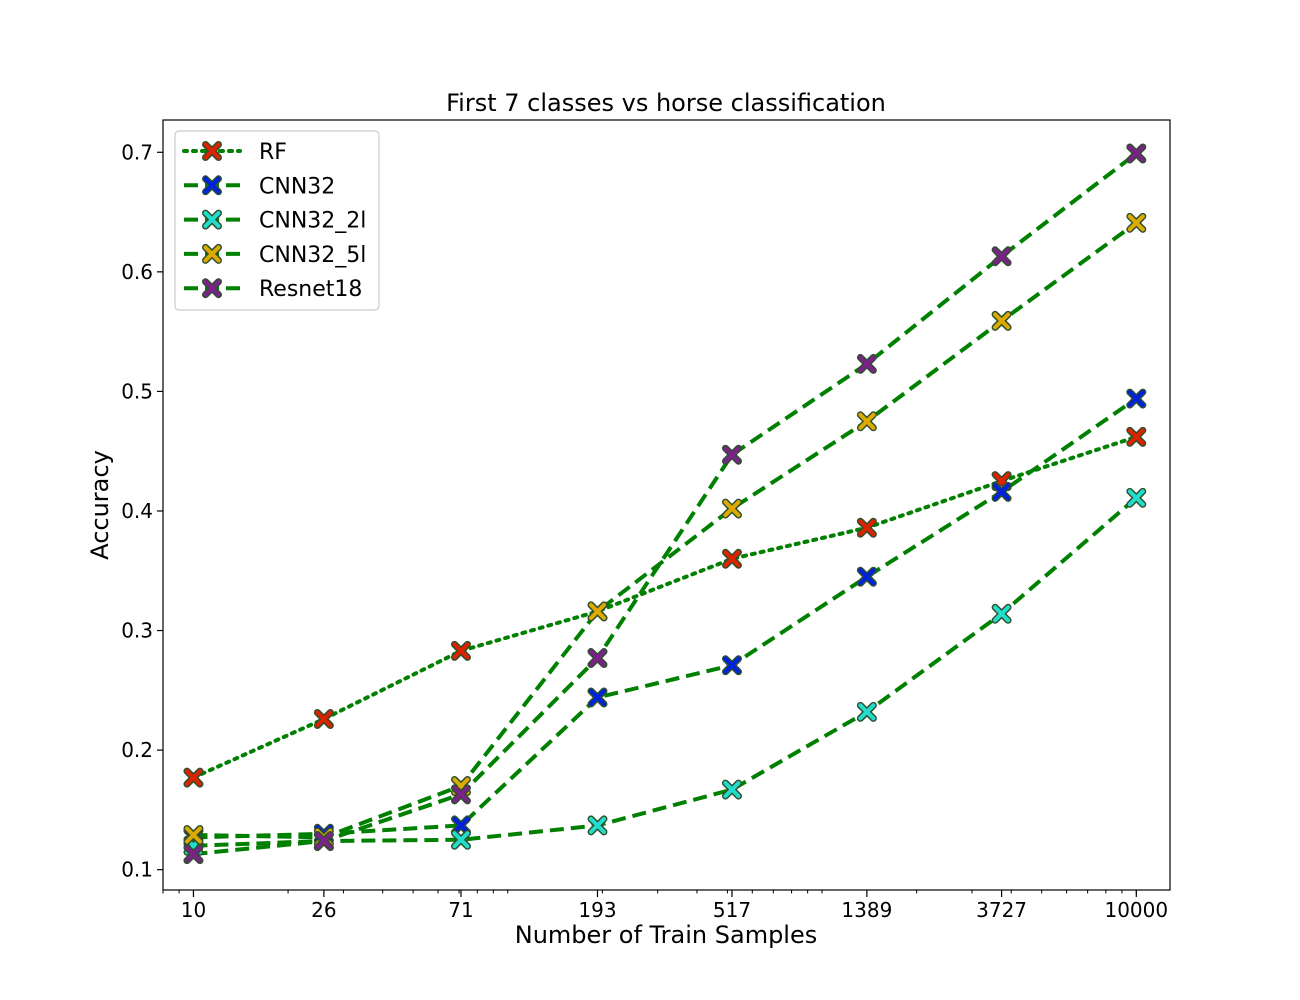  I want to click on legend-label: CNN32, so click(297, 186).